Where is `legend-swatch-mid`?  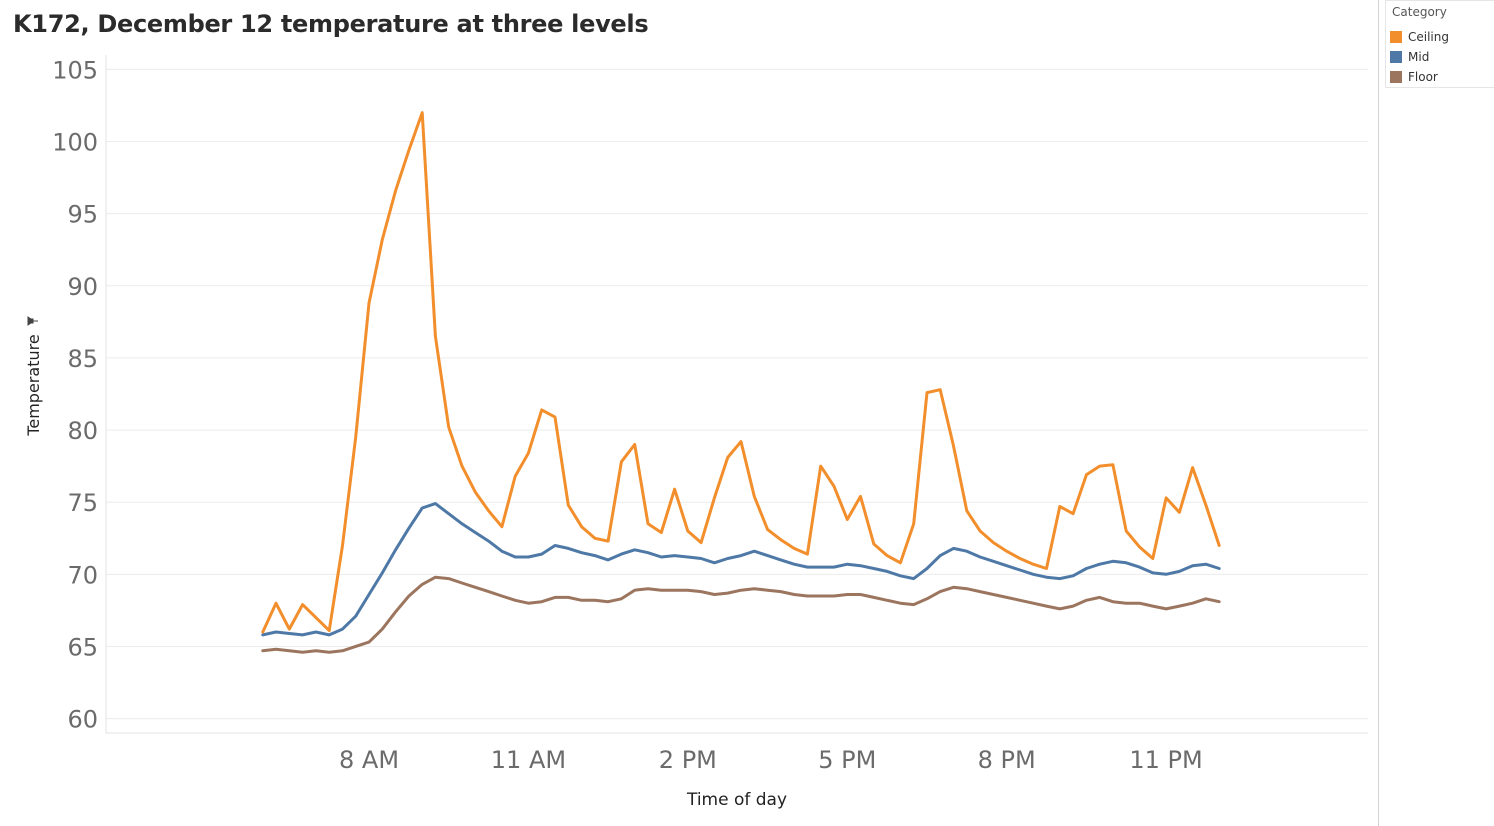 legend-swatch-mid is located at coordinates (1396, 57).